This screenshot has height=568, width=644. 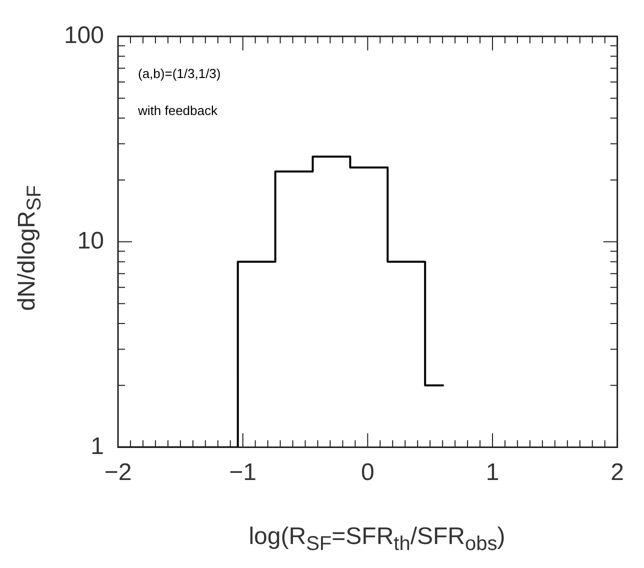 What do you see at coordinates (179, 73) in the screenshot?
I see `annotation: (a,b)=(1/3,1/3)` at bounding box center [179, 73].